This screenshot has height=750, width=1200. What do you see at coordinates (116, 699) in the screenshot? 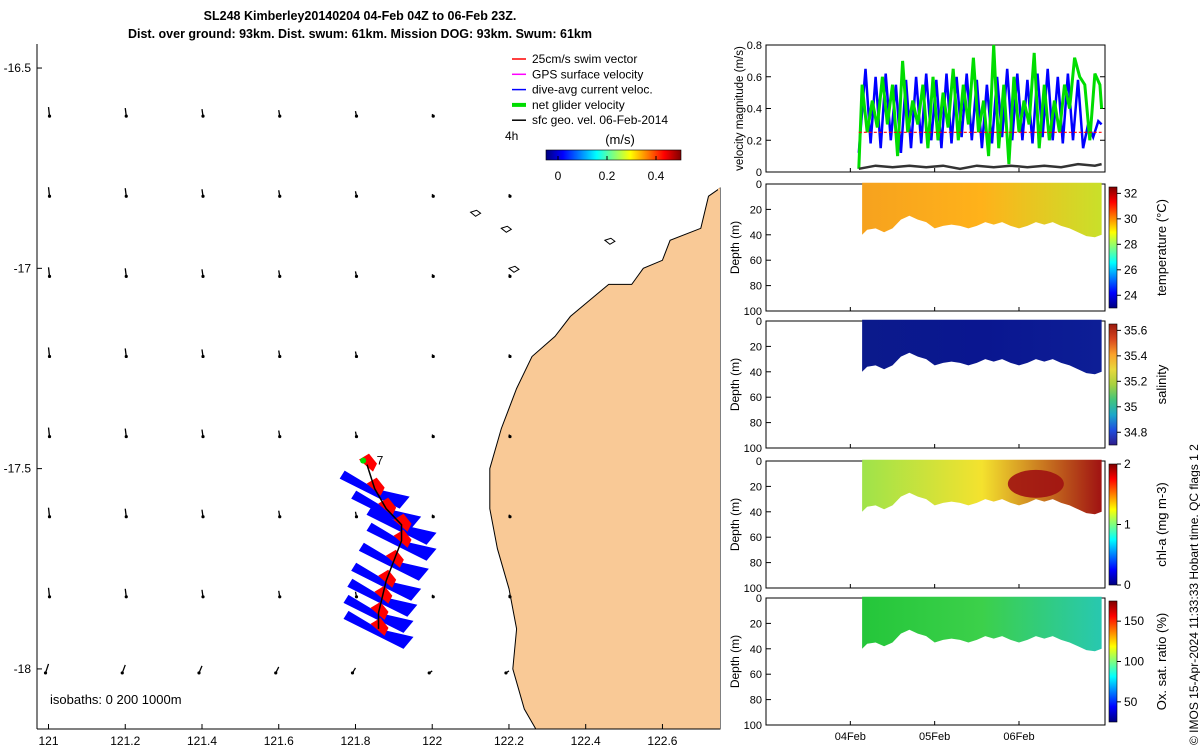
I see `isobaths-label: isobaths: 0 200 1000m` at bounding box center [116, 699].